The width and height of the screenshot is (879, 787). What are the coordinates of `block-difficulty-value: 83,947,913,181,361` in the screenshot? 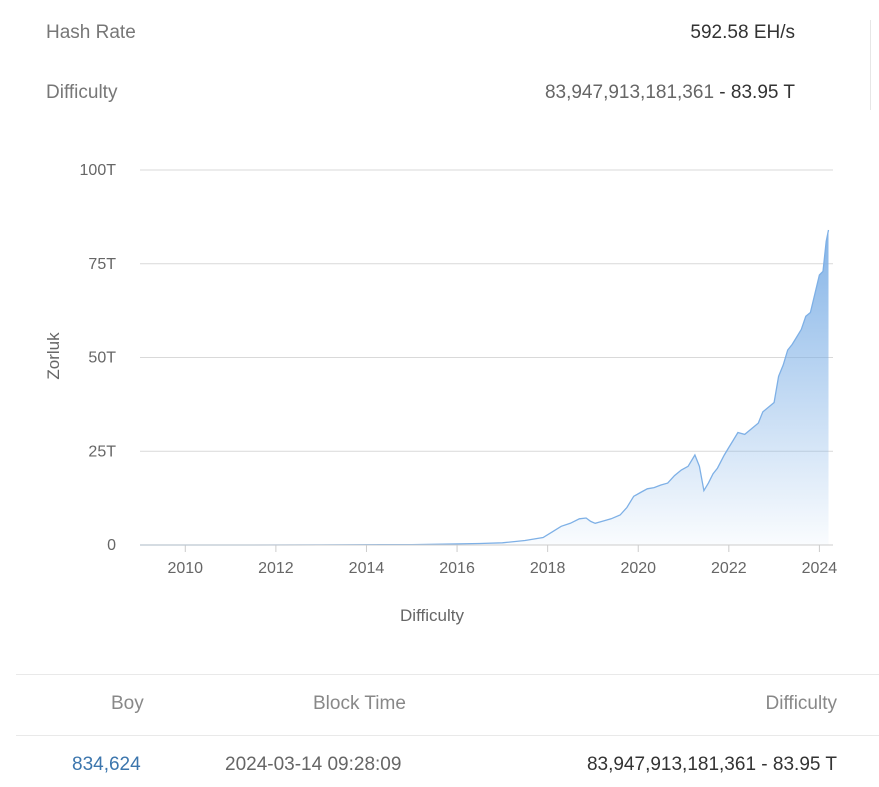 It's located at (671, 764).